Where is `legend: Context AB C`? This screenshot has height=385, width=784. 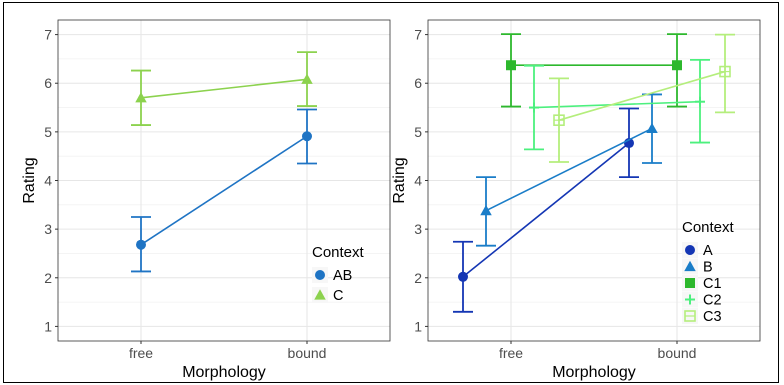
legend: Context AB C is located at coordinates (338, 274).